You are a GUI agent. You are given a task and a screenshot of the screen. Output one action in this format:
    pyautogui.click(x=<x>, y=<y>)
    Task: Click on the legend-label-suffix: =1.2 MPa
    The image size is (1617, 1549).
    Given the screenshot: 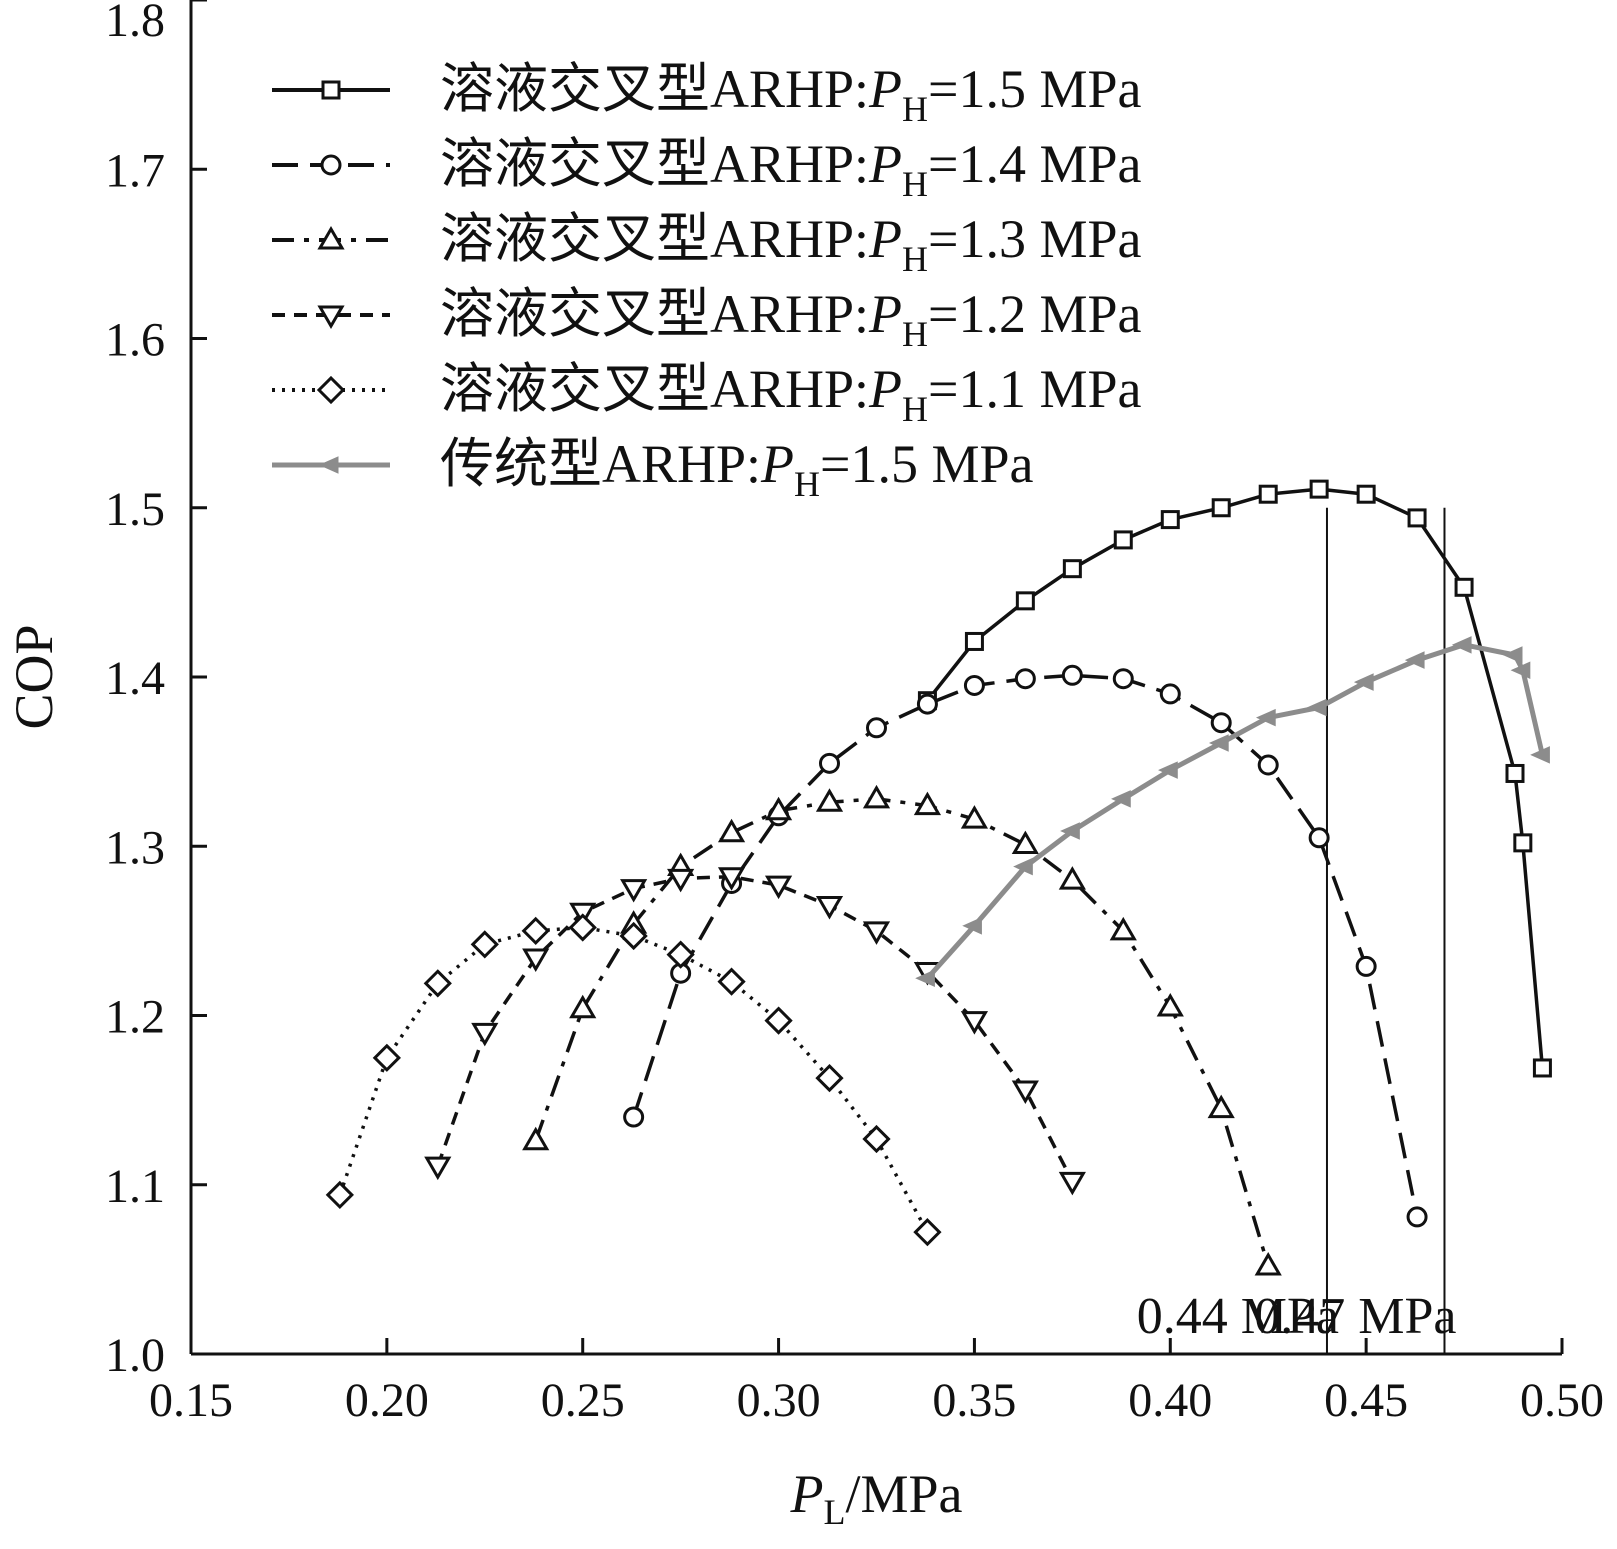 What is the action you would take?
    pyautogui.click(x=1035, y=314)
    